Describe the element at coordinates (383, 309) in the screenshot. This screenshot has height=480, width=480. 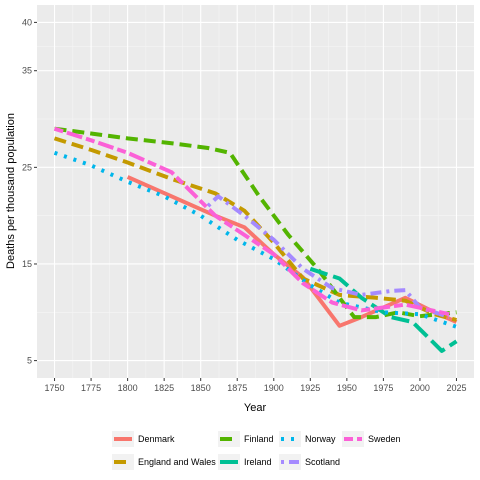
I see `series-line-ireland` at that location.